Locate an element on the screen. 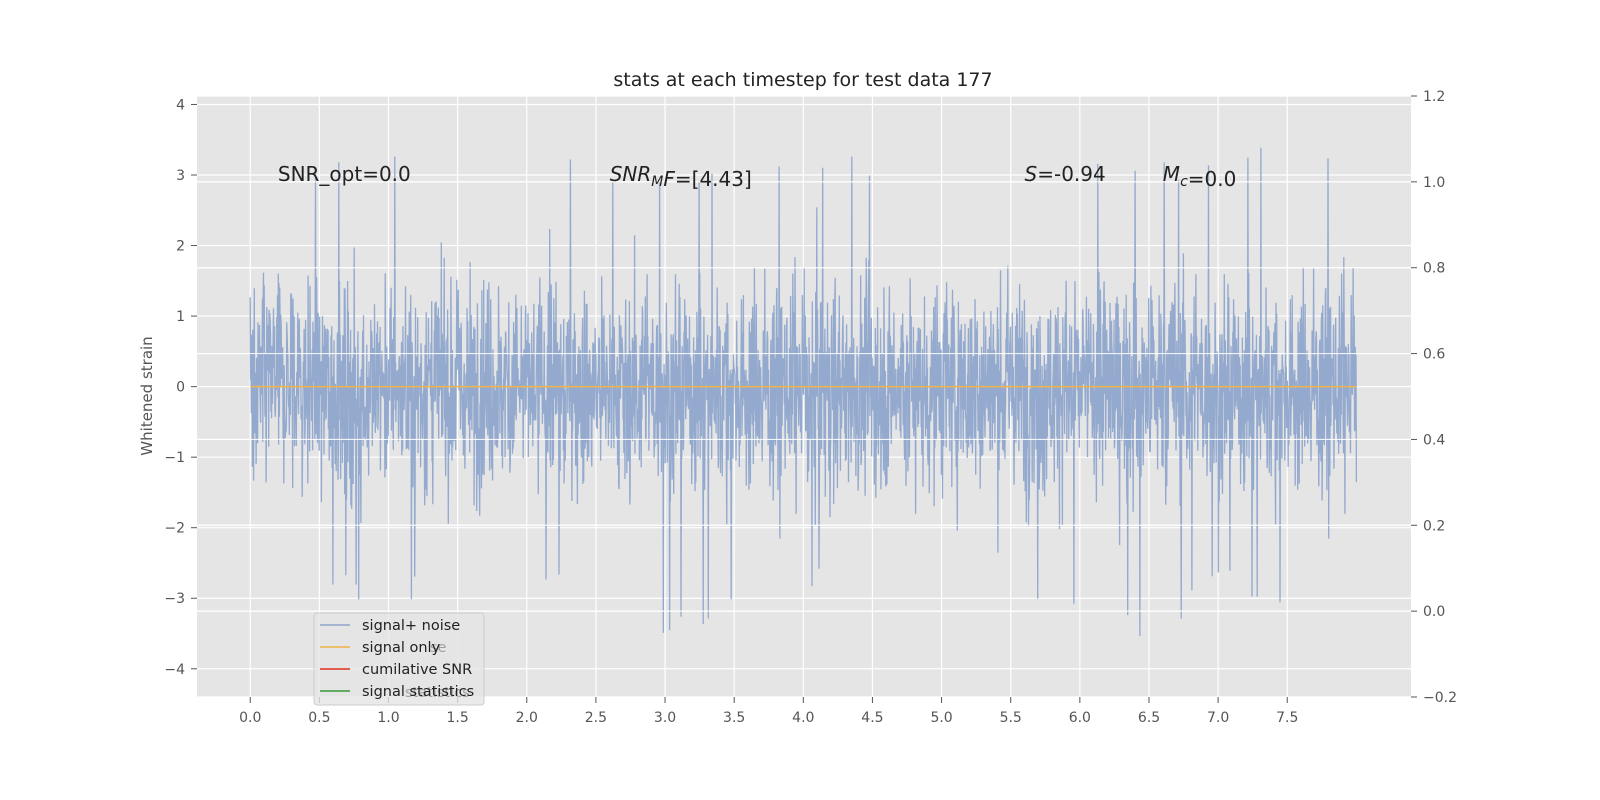 The image size is (1600, 800). y-tick-label: 0 is located at coordinates (180, 388).